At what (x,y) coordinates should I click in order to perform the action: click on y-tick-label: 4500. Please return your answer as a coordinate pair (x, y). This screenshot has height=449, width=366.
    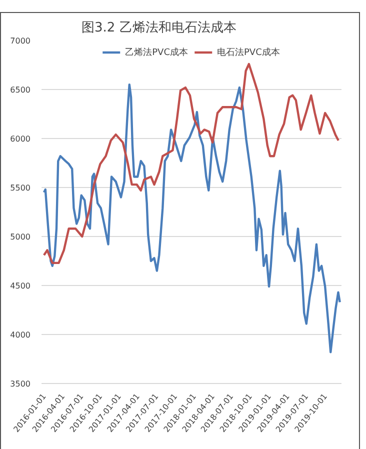
    Looking at the image, I should click on (20, 286).